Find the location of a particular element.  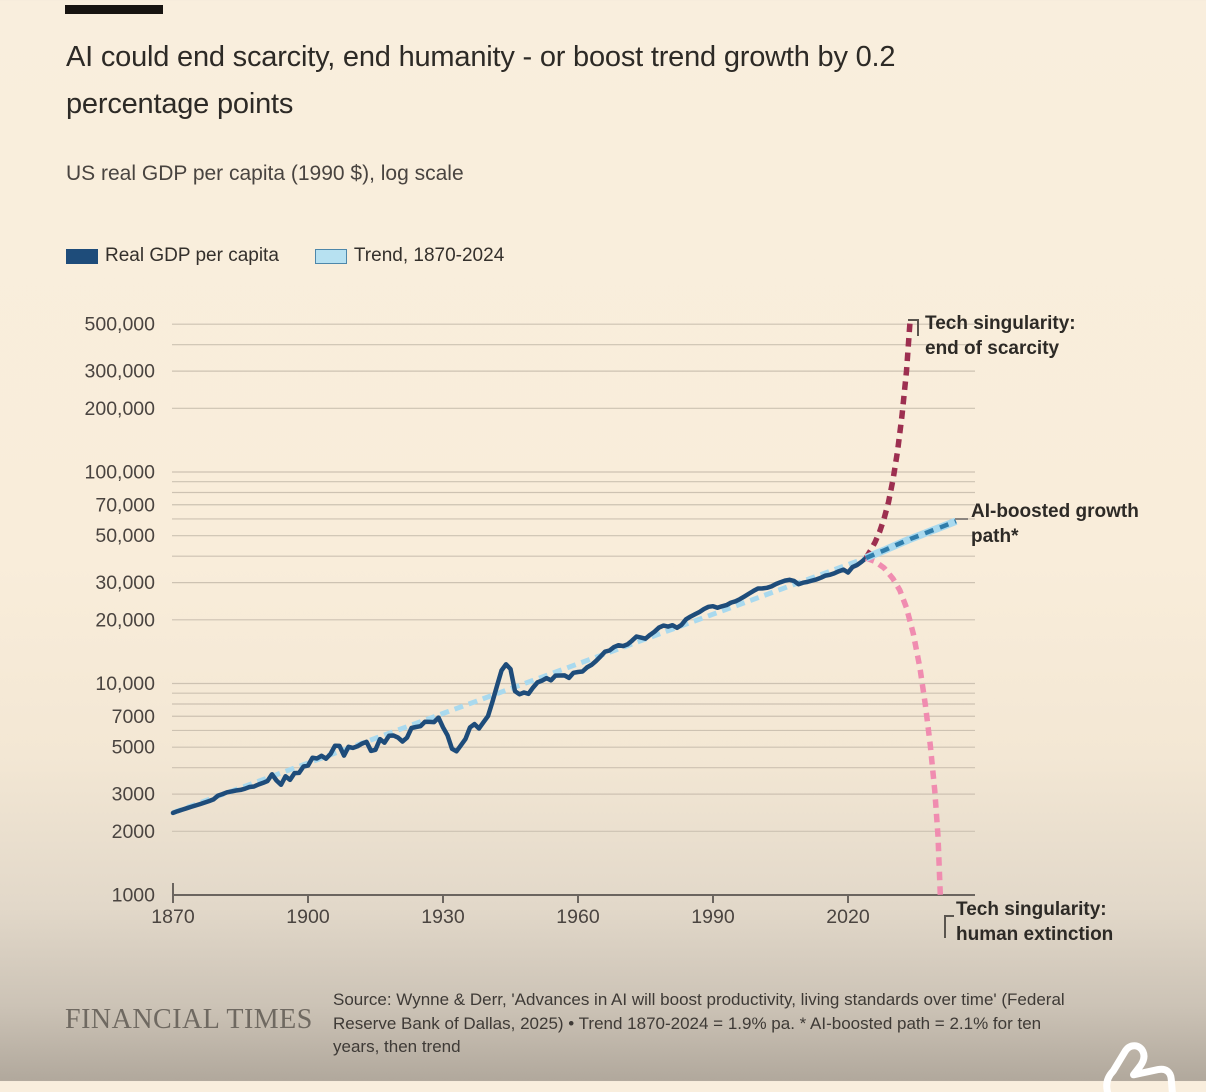

trend-line is located at coordinates (519, 685).